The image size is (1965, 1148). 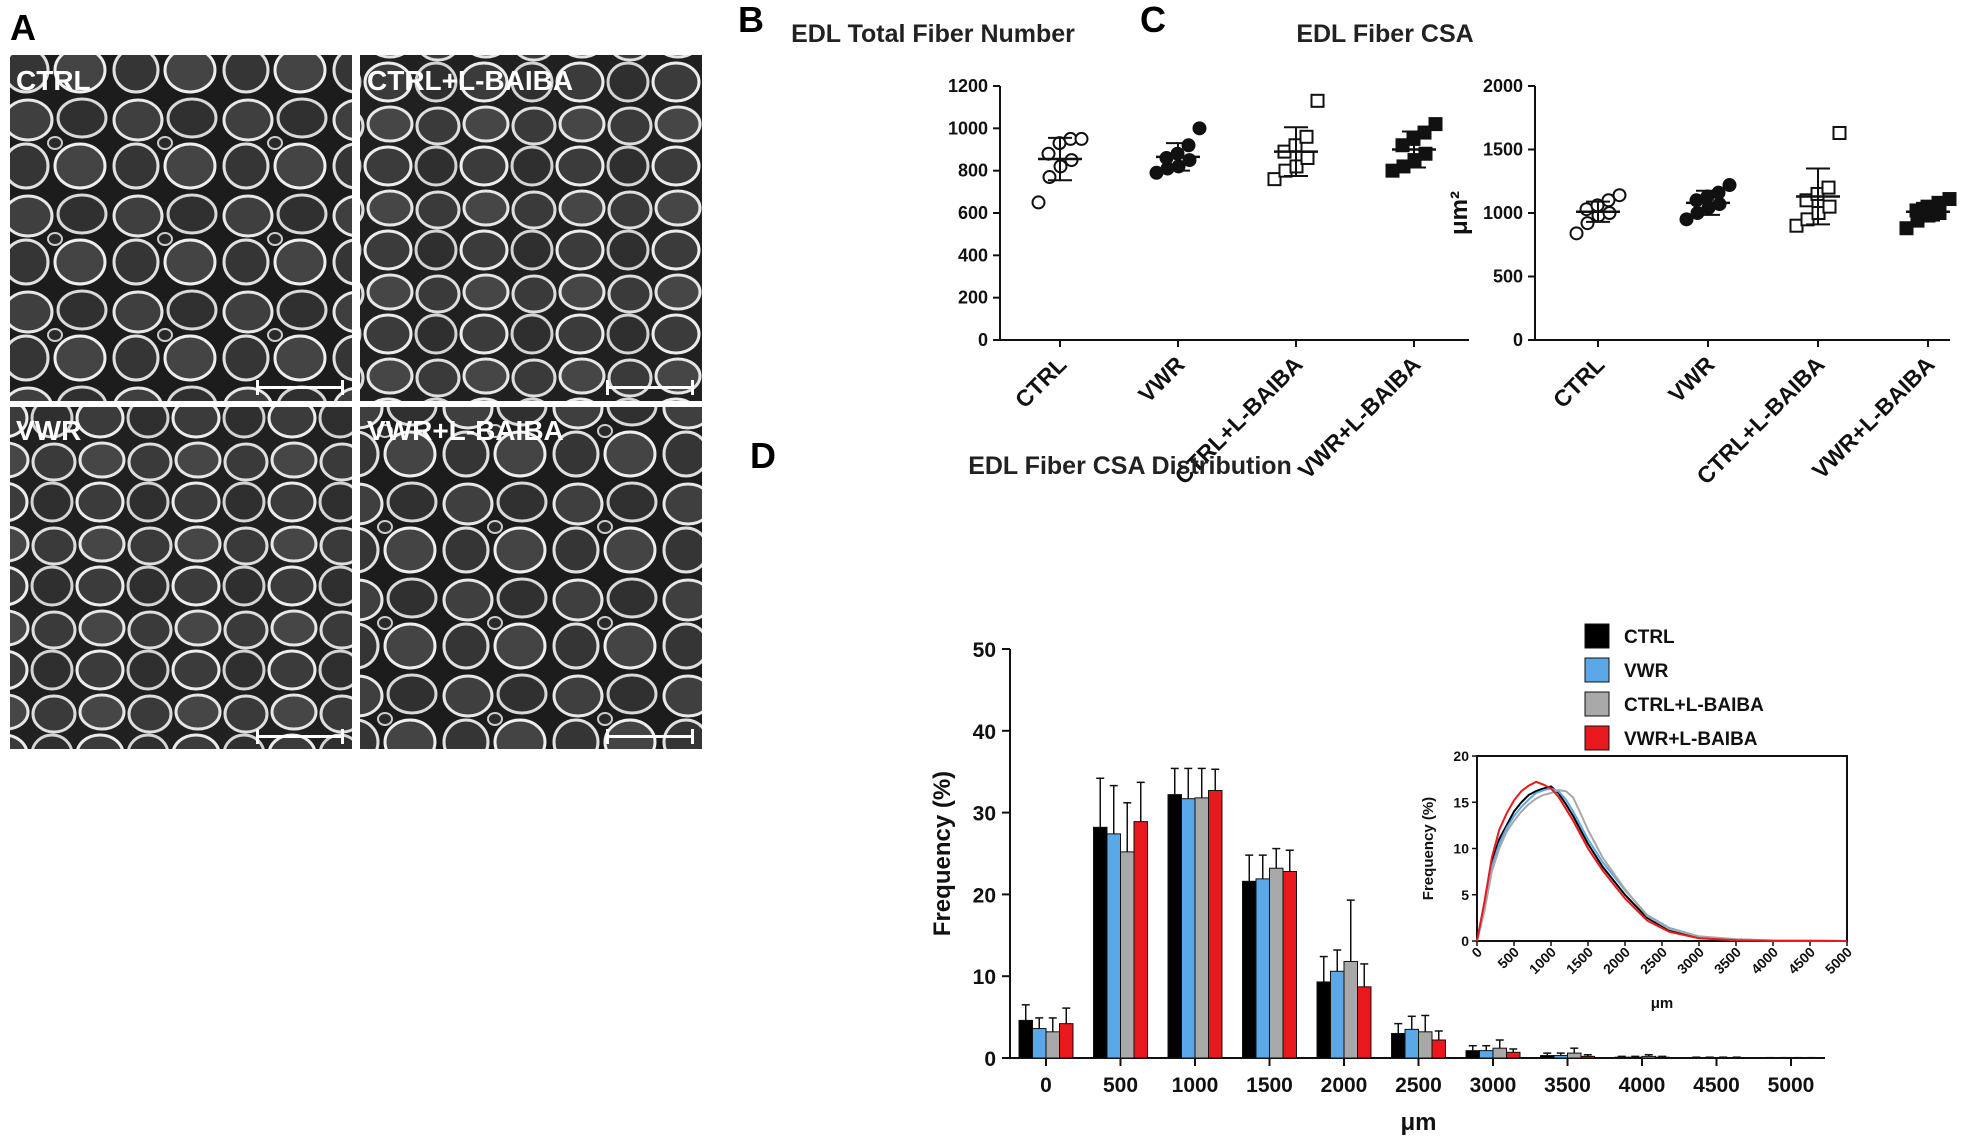 What do you see at coordinates (1418, 1085) in the screenshot?
I see `x-tick-label: 2500` at bounding box center [1418, 1085].